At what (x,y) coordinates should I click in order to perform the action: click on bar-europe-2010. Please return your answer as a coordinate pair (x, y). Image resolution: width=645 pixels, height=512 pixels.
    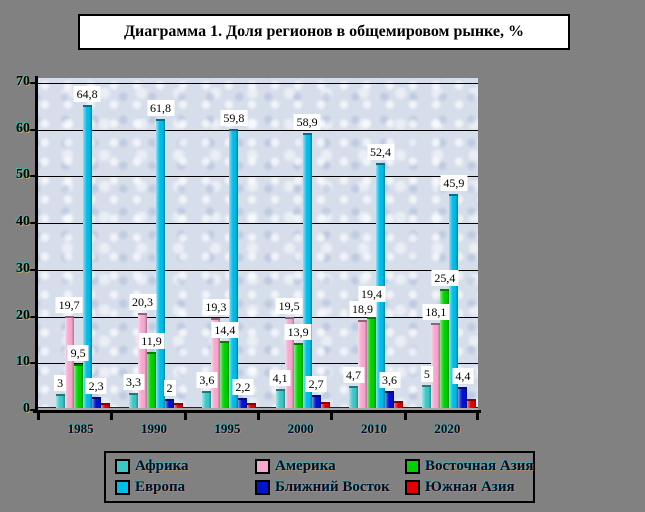
    Looking at the image, I should click on (380, 285).